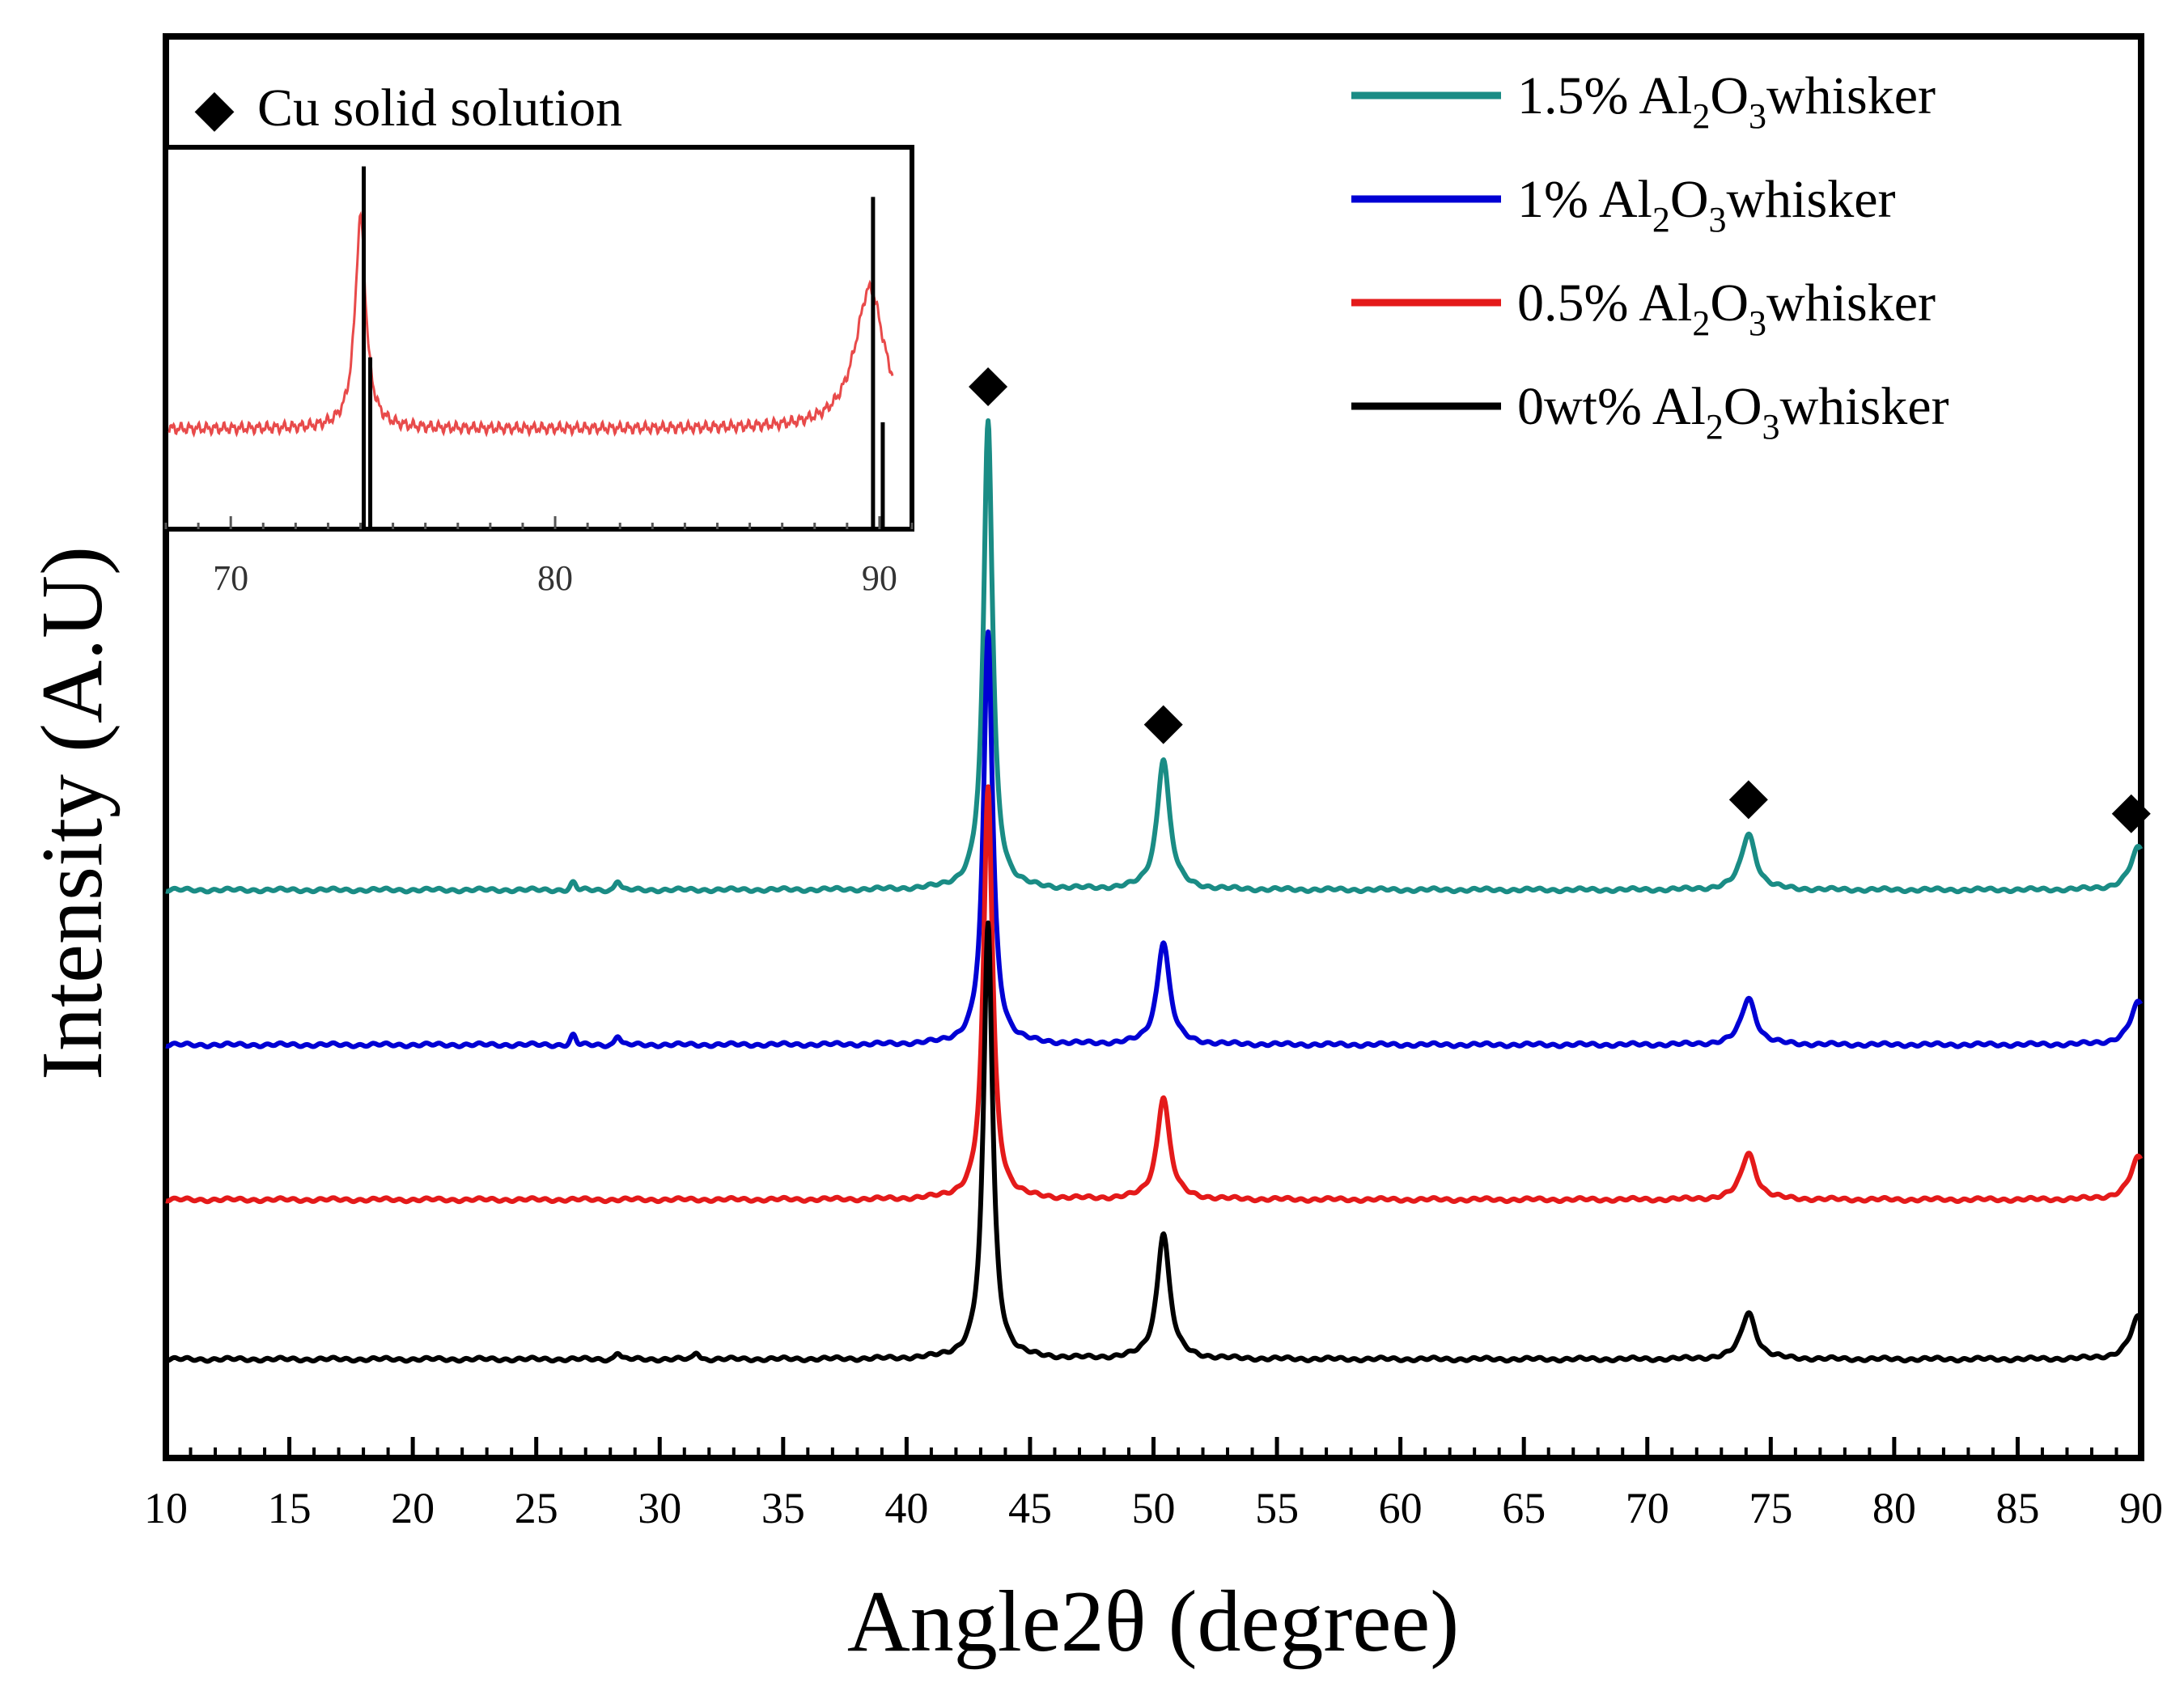 The width and height of the screenshot is (2184, 1708). Describe the element at coordinates (72, 813) in the screenshot. I see `y-axis-title: Intensity (A.U)` at that location.